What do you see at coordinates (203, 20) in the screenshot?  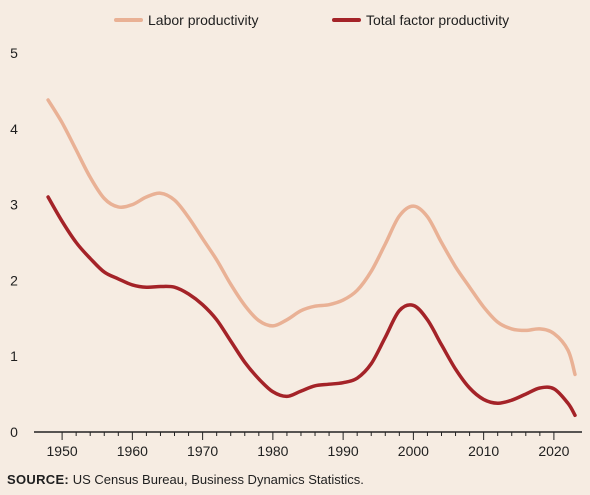 I see `legend-label: Labor productivity` at bounding box center [203, 20].